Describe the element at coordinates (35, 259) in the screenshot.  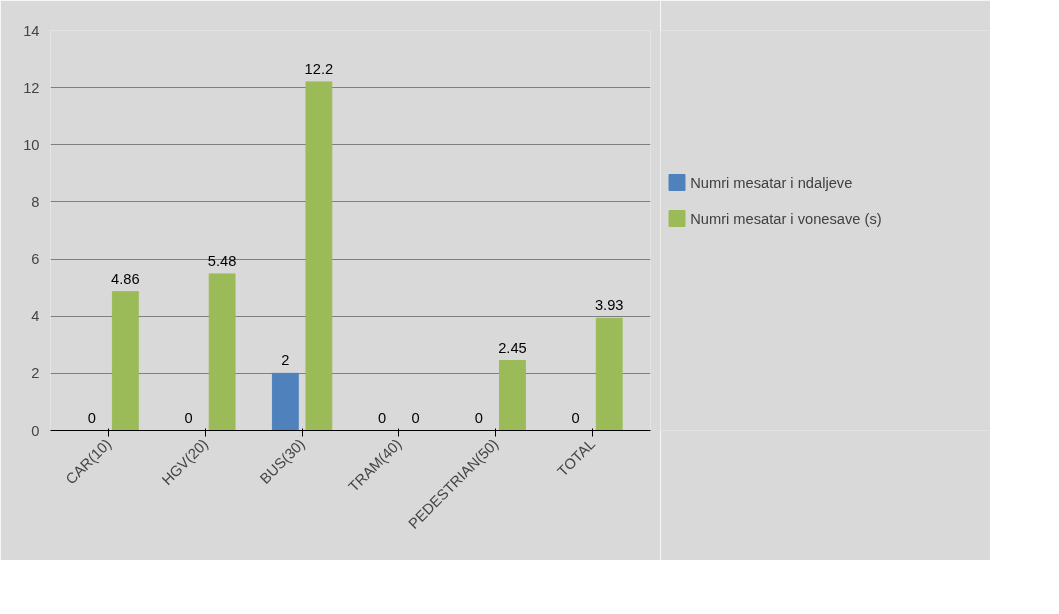
I see `y-tick-label: 6` at that location.